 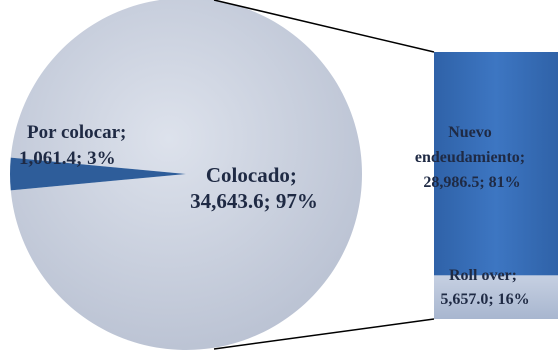 I want to click on data-label-roll-over: Roll over; 5,657.0; 16%, so click(x=484, y=287).